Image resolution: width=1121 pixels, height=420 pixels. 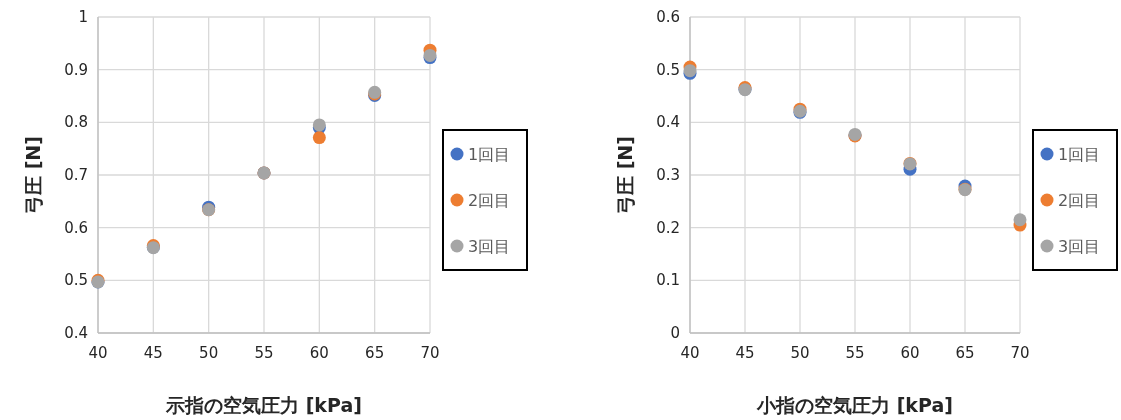 I want to click on y-tick-label: 0.8, so click(x=76, y=122).